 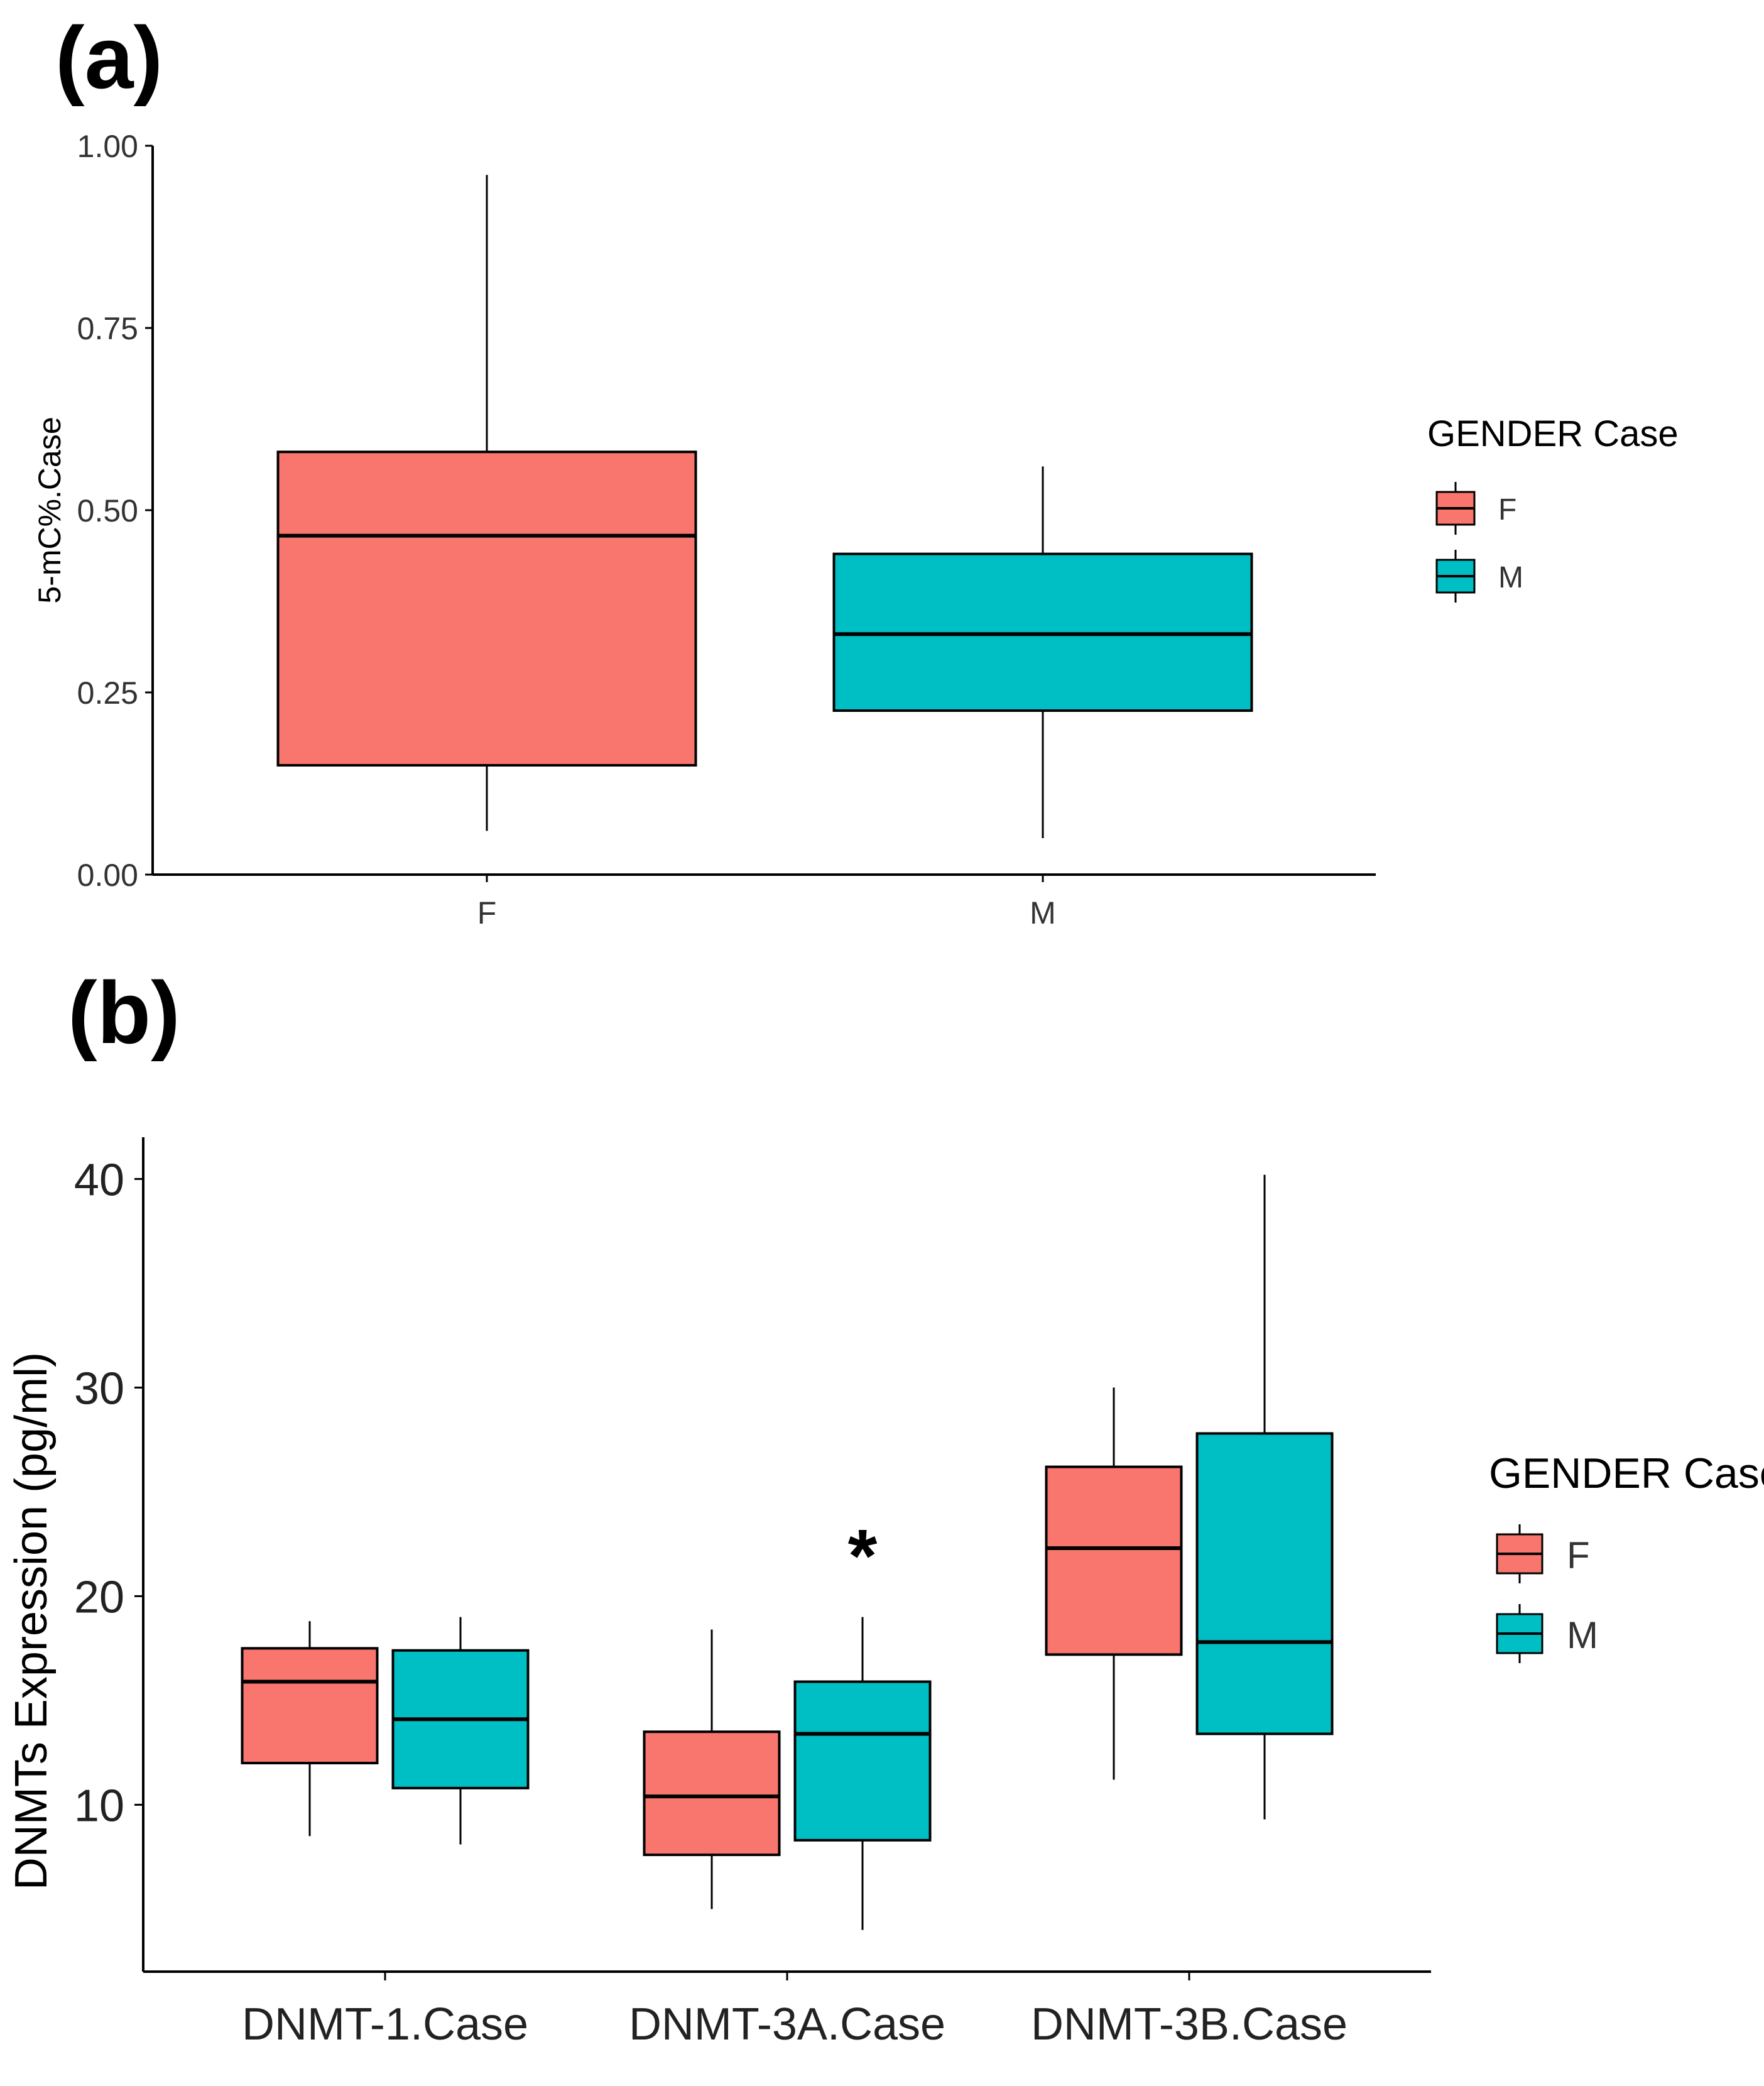 I want to click on panel-b-y-ticks: 10 20 30 40, so click(x=108, y=1493).